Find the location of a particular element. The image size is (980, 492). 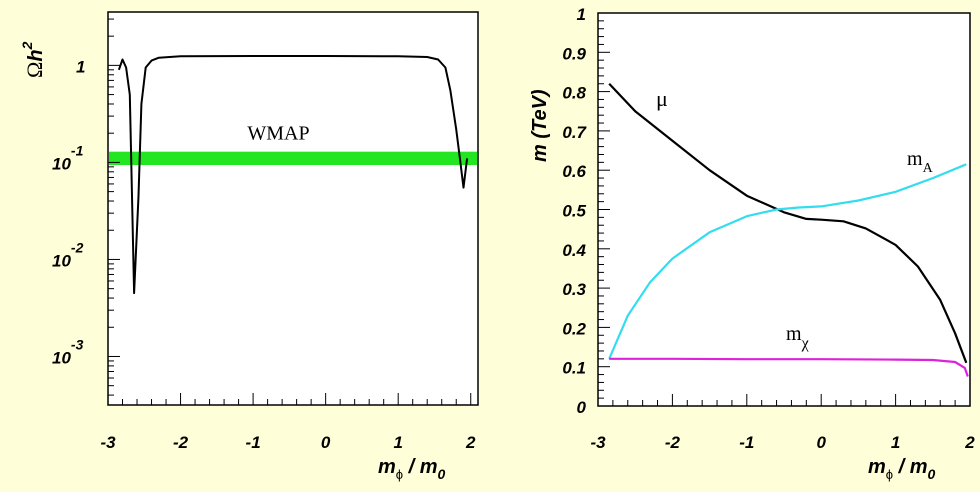

left-y-axis-title: Ωh2 is located at coordinates (33, 59).